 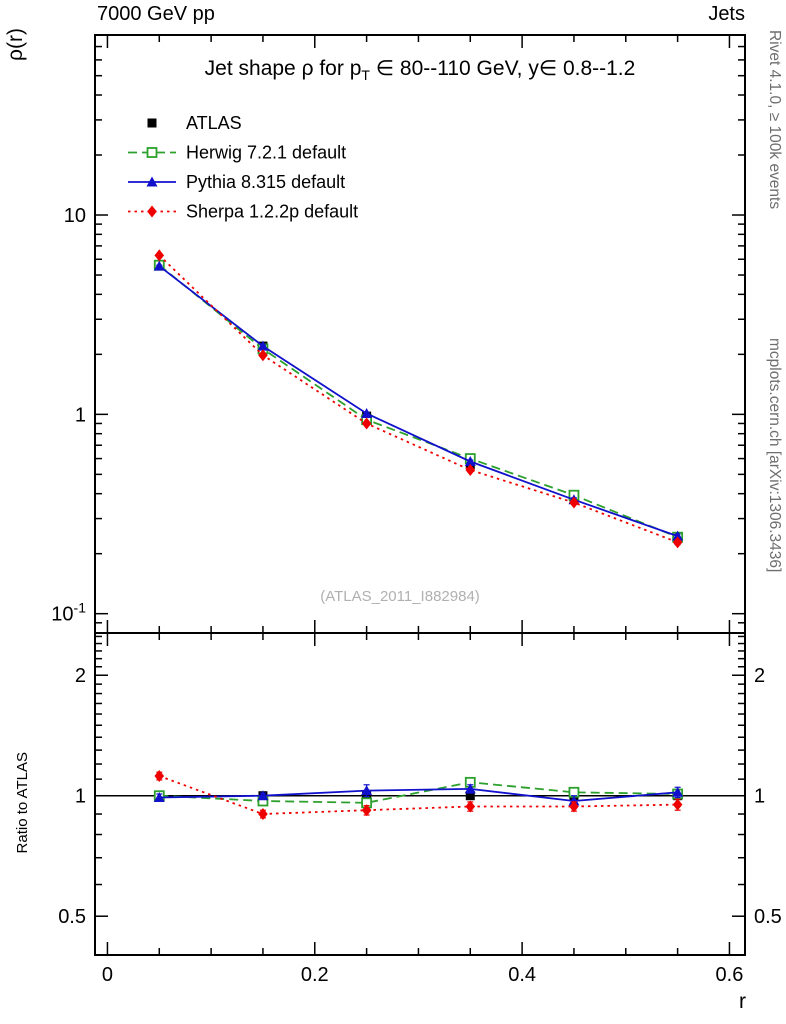 I want to click on x-axis-label: r, so click(x=742, y=1001).